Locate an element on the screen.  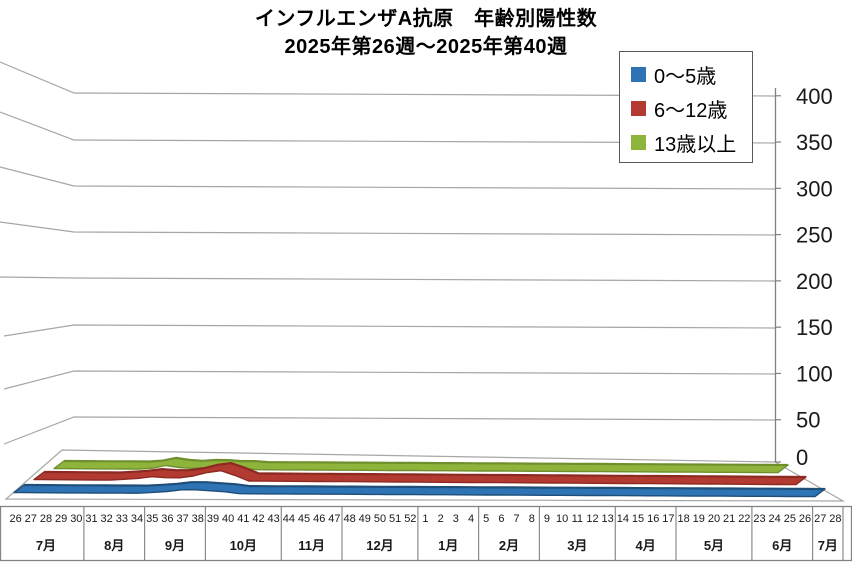
ribbon-top-edge-13歳以上 is located at coordinates (426, 461).